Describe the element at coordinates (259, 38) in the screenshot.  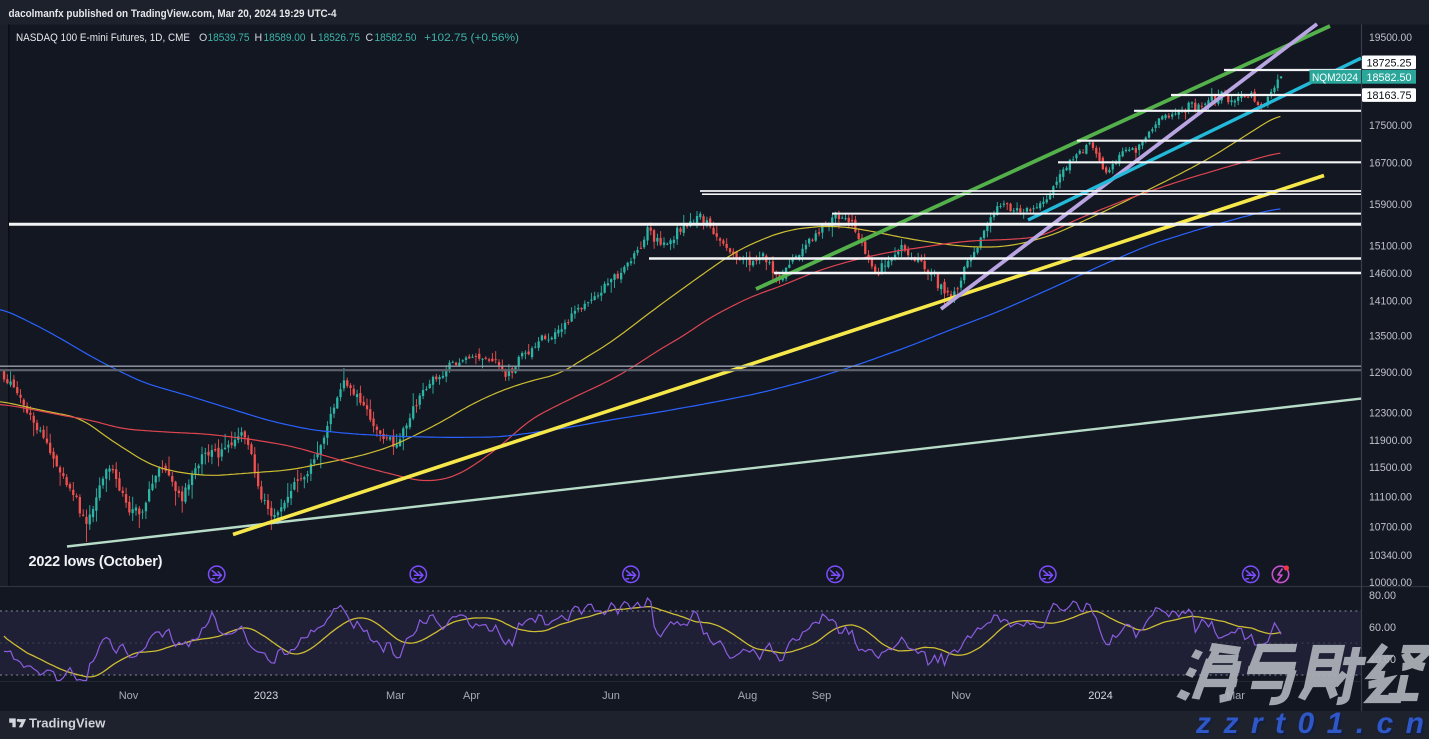
I see `svg-text: H` at that location.